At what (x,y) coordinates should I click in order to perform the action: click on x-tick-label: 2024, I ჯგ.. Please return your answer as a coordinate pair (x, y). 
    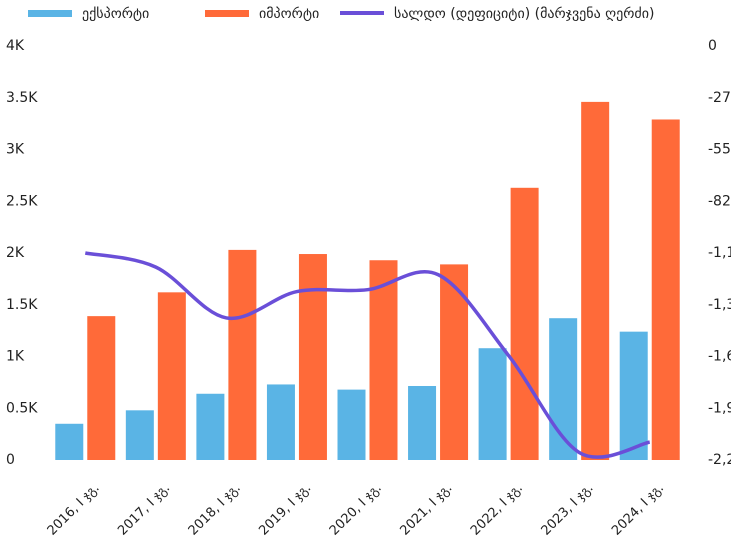
    Looking at the image, I should click on (638, 510).